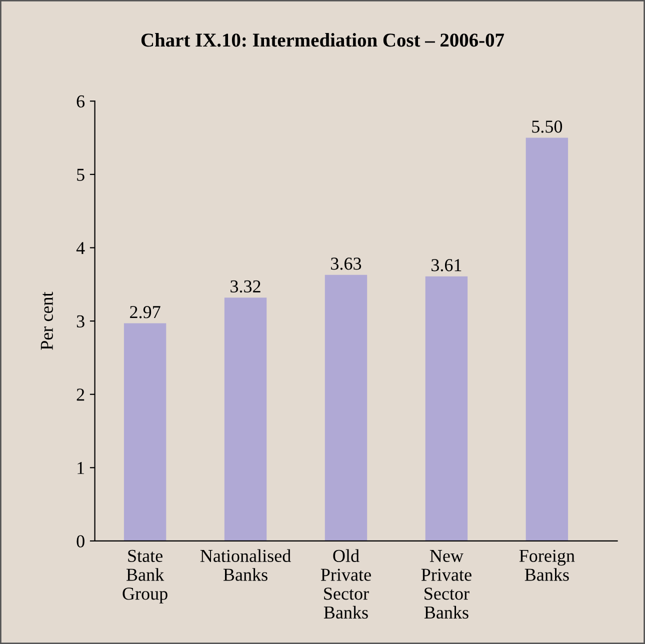  What do you see at coordinates (80, 541) in the screenshot?
I see `y-tick-label: 0` at bounding box center [80, 541].